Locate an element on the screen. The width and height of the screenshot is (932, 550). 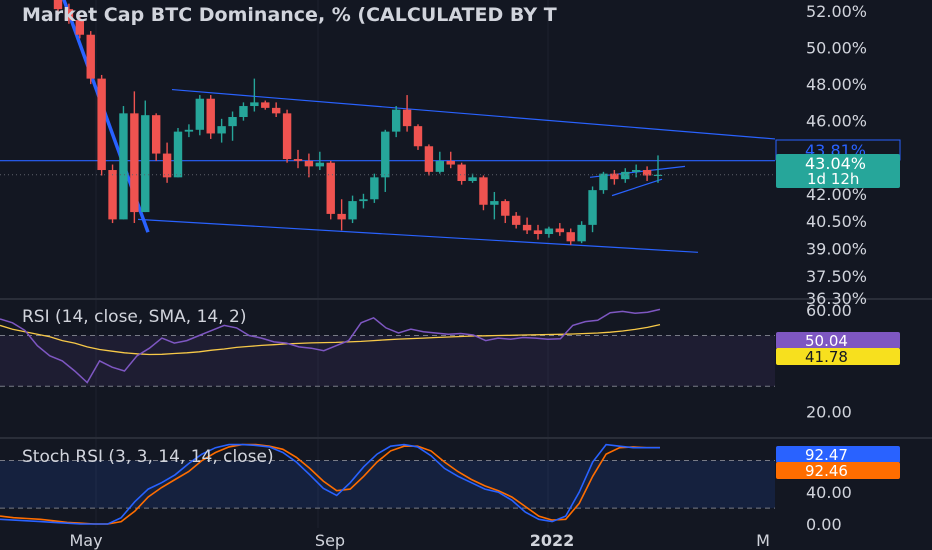
price-tick-label: 39.00% is located at coordinates (836, 249).